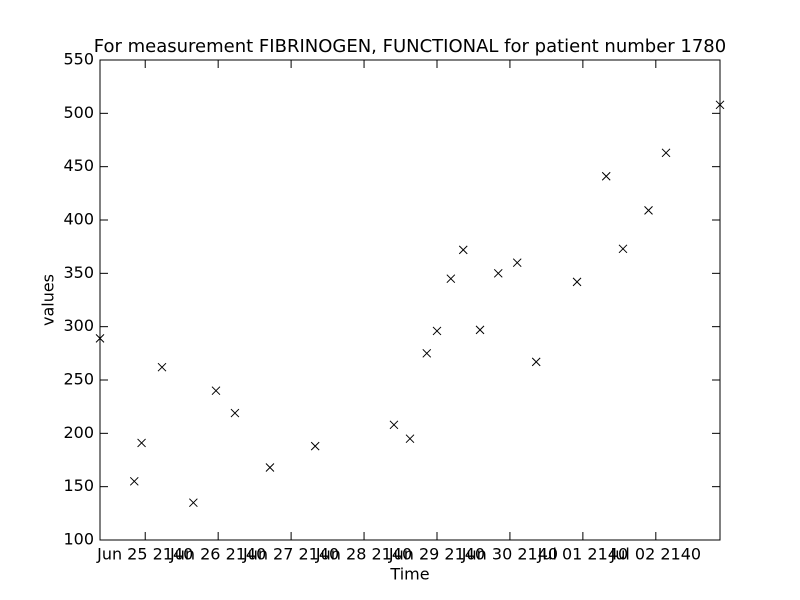  Describe the element at coordinates (78, 432) in the screenshot. I see `y-tick-label: 200` at that location.